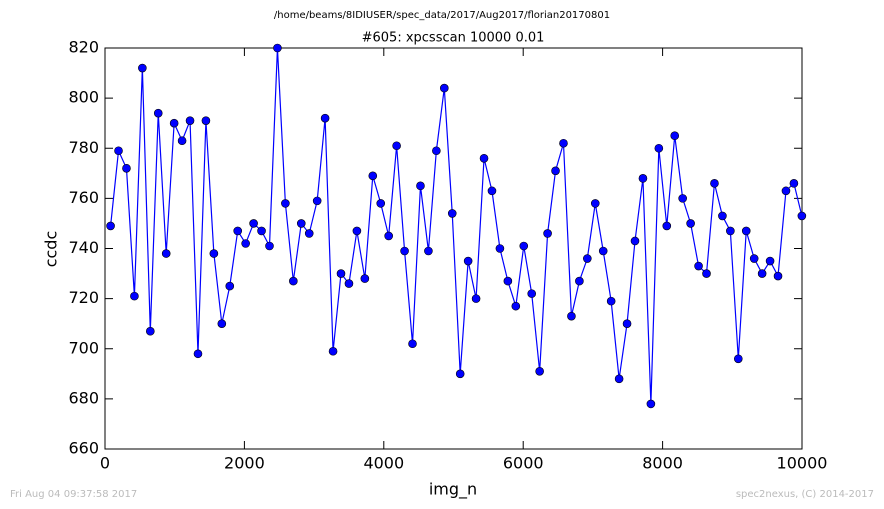  I want to click on x-tick-label: 0, so click(105, 463).